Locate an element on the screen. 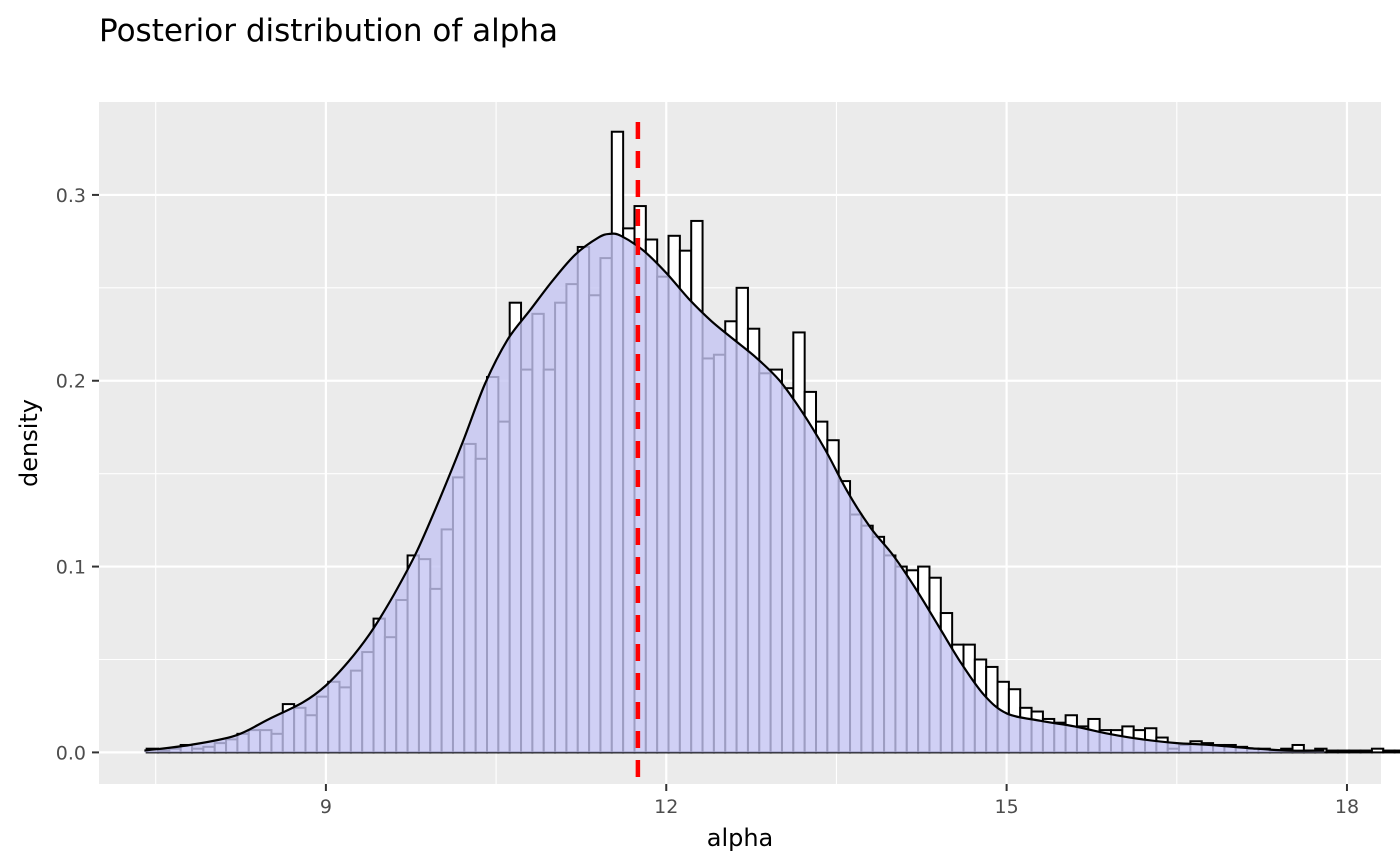  x-tick-label: 12 is located at coordinates (666, 807).